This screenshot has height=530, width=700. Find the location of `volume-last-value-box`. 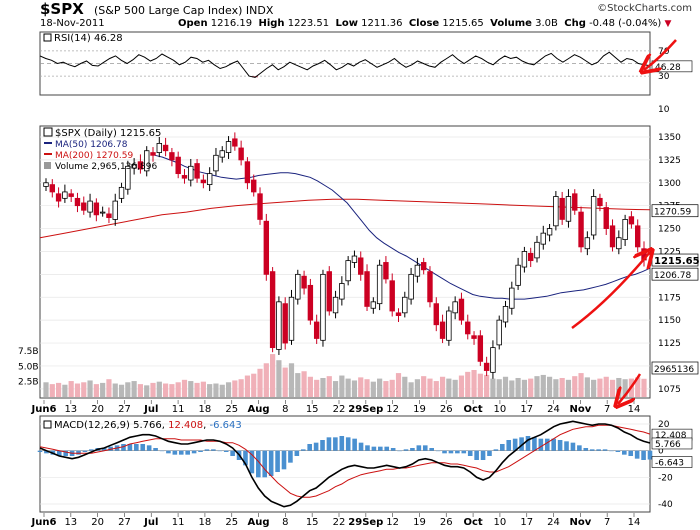

volume-last-value-box is located at coordinates (675, 368).